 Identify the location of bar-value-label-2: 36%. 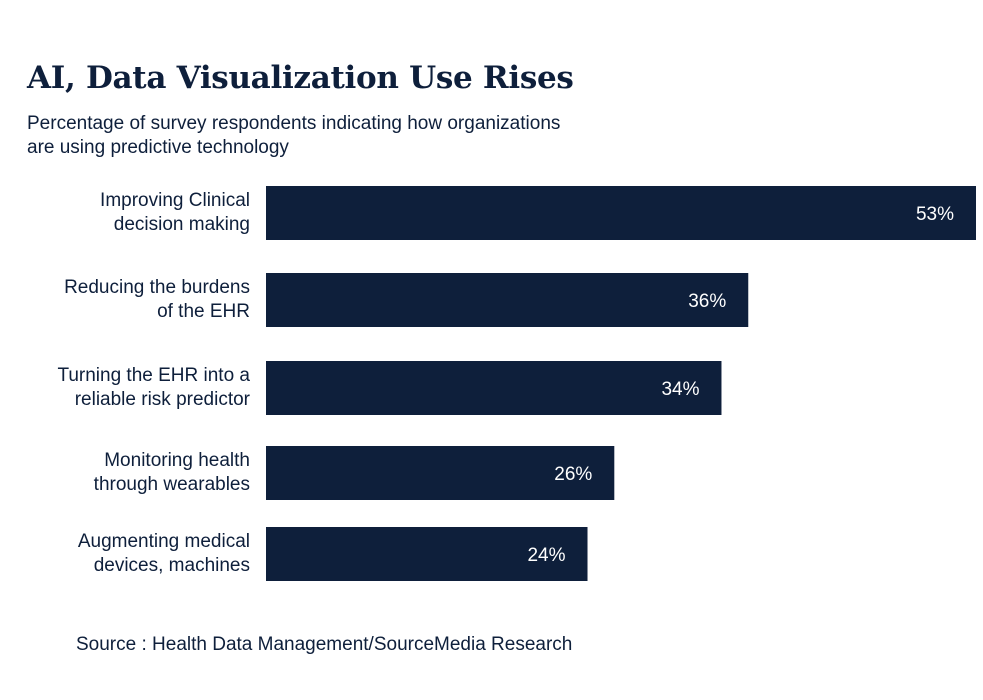
(707, 301).